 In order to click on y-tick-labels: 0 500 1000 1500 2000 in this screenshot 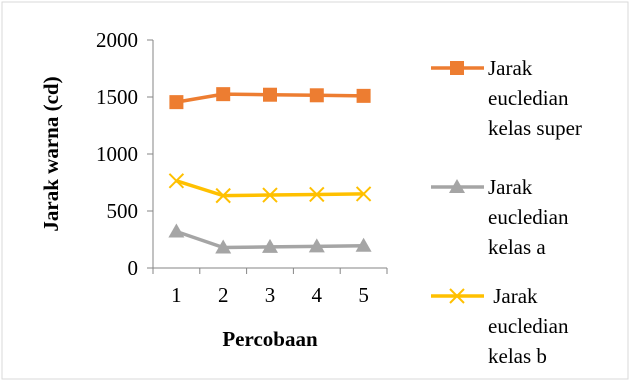, I will do `click(117, 154)`.